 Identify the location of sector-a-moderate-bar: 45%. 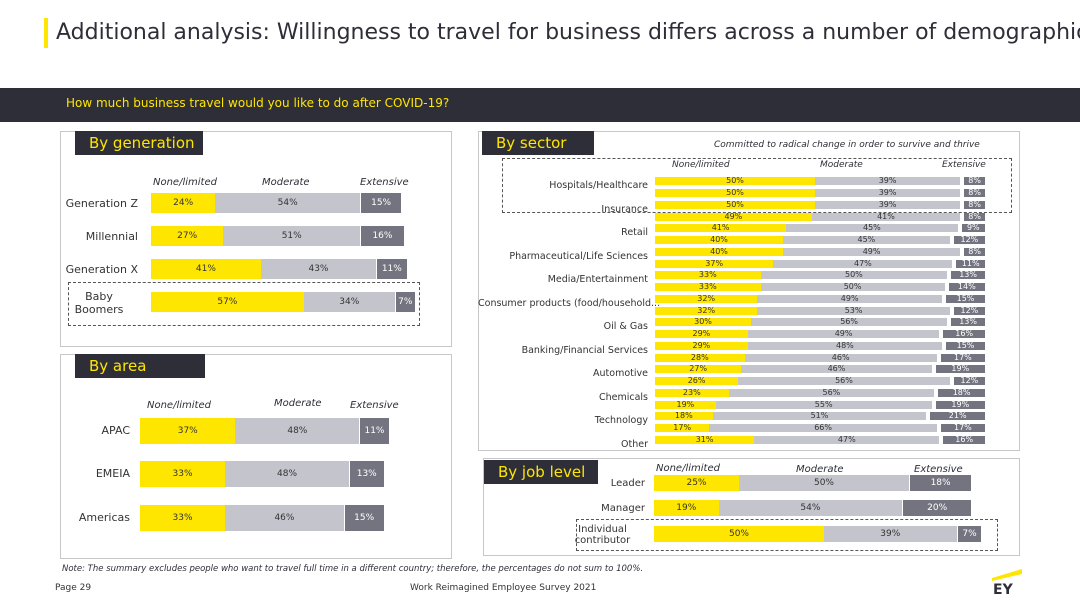
(872, 228).